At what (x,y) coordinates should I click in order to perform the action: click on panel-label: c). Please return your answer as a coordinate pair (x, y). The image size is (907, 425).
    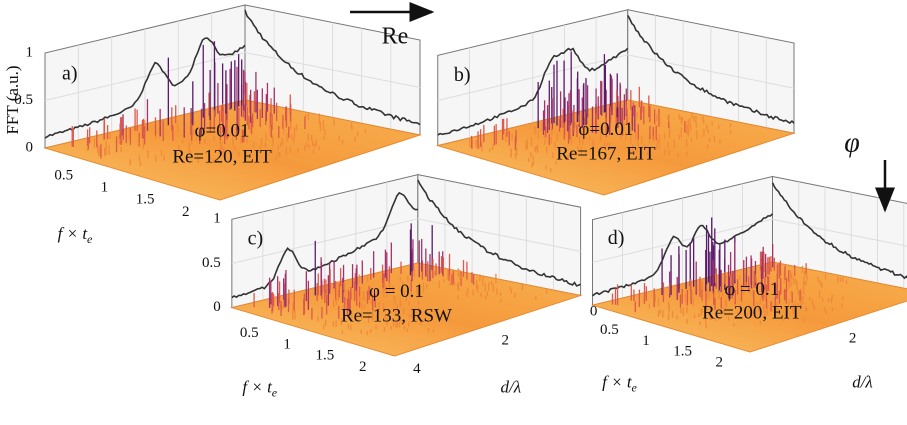
    Looking at the image, I should click on (256, 238).